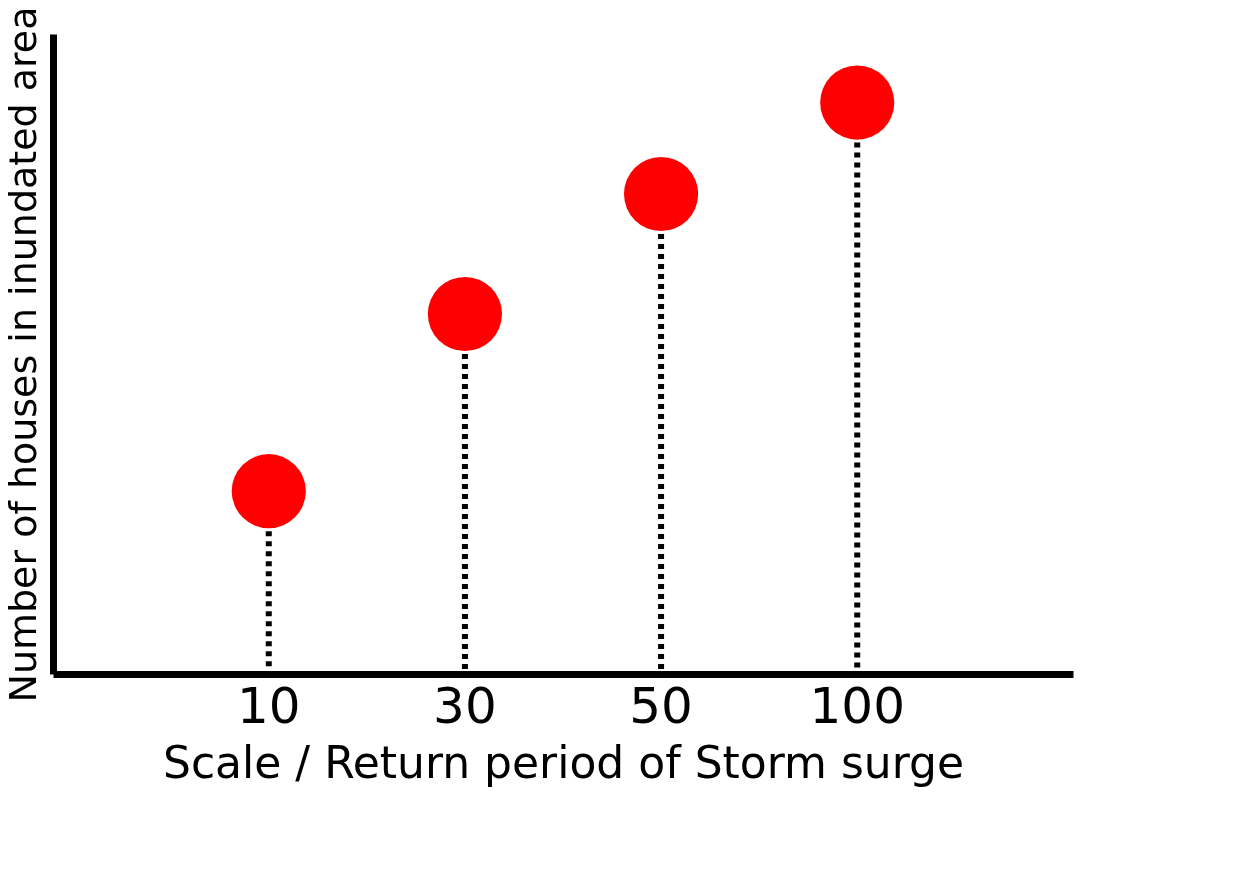 The width and height of the screenshot is (1253, 893). Describe the element at coordinates (857, 705) in the screenshot. I see `x-tick-label: 100` at that location.